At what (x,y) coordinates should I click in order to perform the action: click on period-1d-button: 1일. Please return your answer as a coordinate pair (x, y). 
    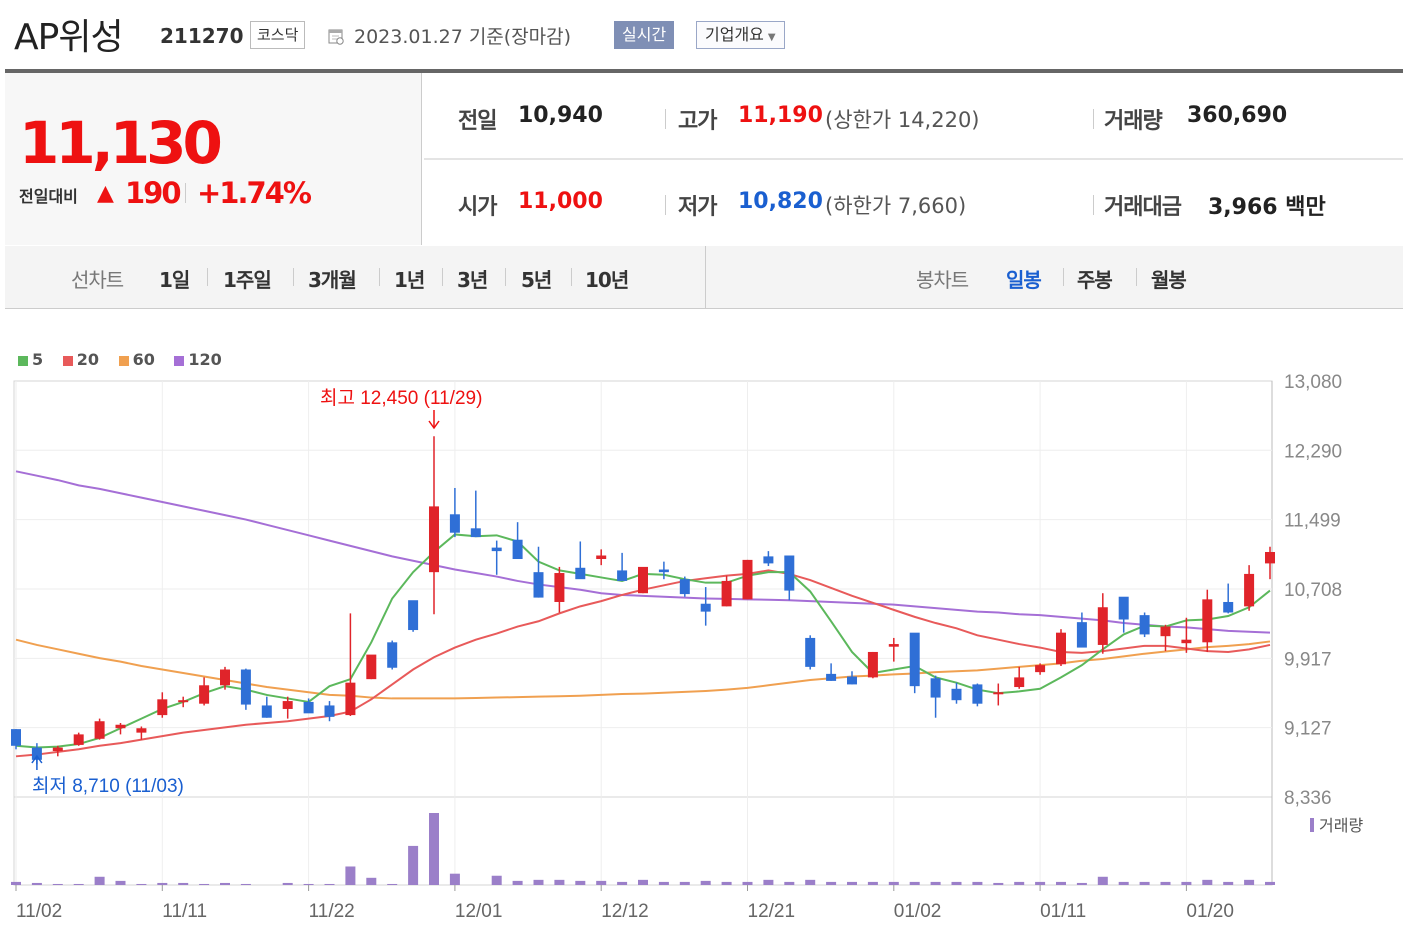
    Looking at the image, I should click on (174, 280).